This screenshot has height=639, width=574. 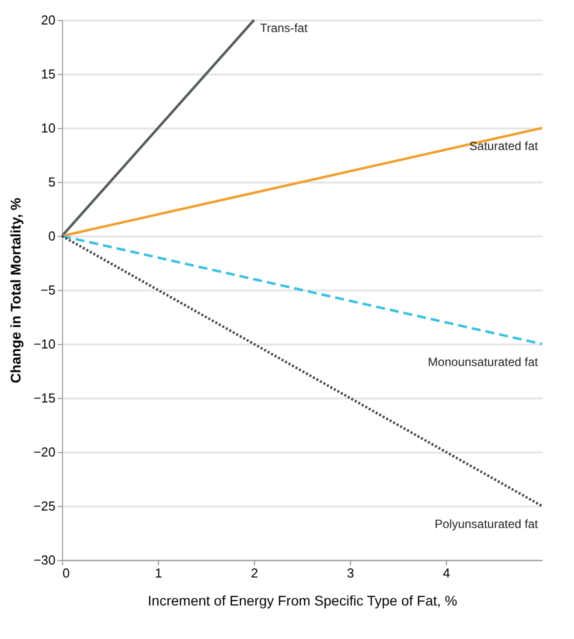 What do you see at coordinates (483, 362) in the screenshot?
I see `series-label: Monounsaturated fat` at bounding box center [483, 362].